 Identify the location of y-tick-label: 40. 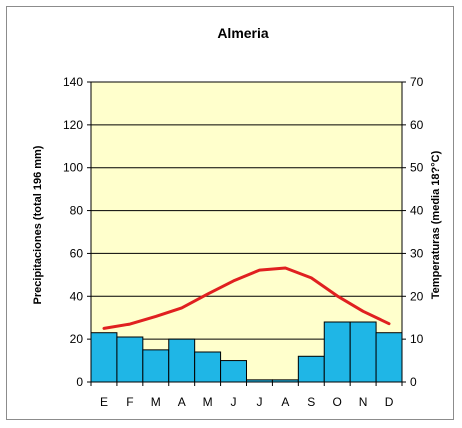
(77, 296).